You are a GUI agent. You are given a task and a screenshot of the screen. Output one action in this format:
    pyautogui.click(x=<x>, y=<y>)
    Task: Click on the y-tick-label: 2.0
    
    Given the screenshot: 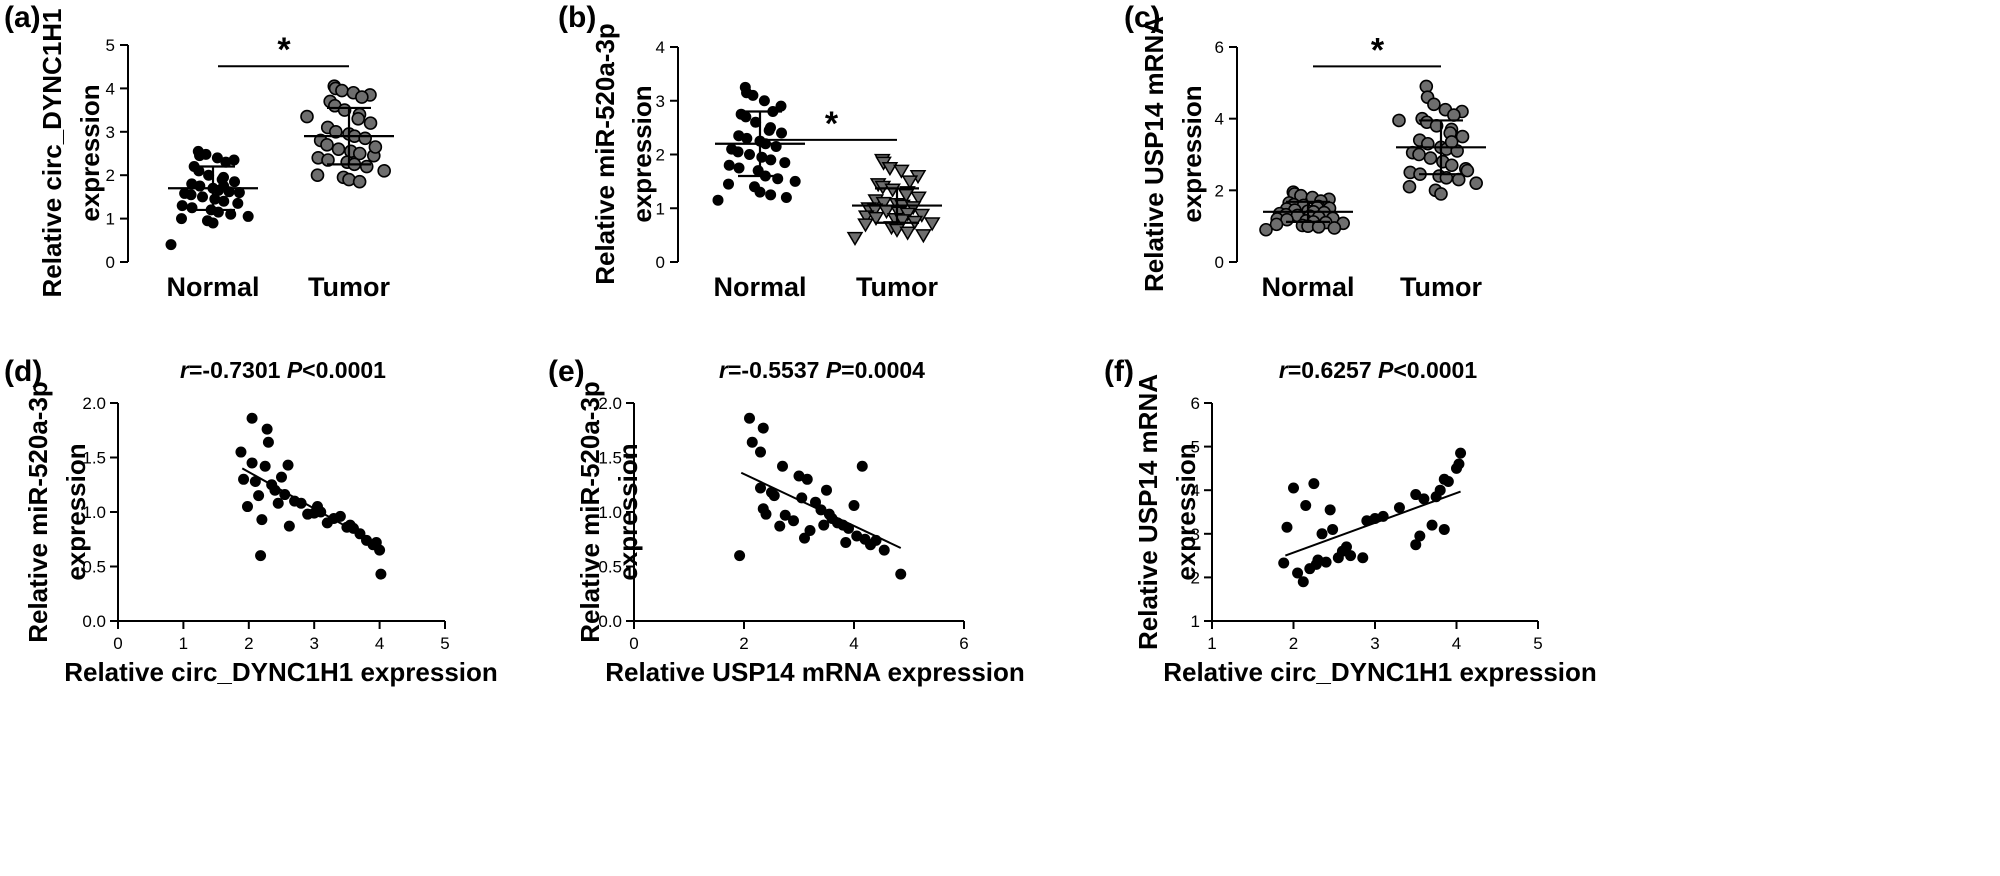 What is the action you would take?
    pyautogui.click(x=94, y=403)
    